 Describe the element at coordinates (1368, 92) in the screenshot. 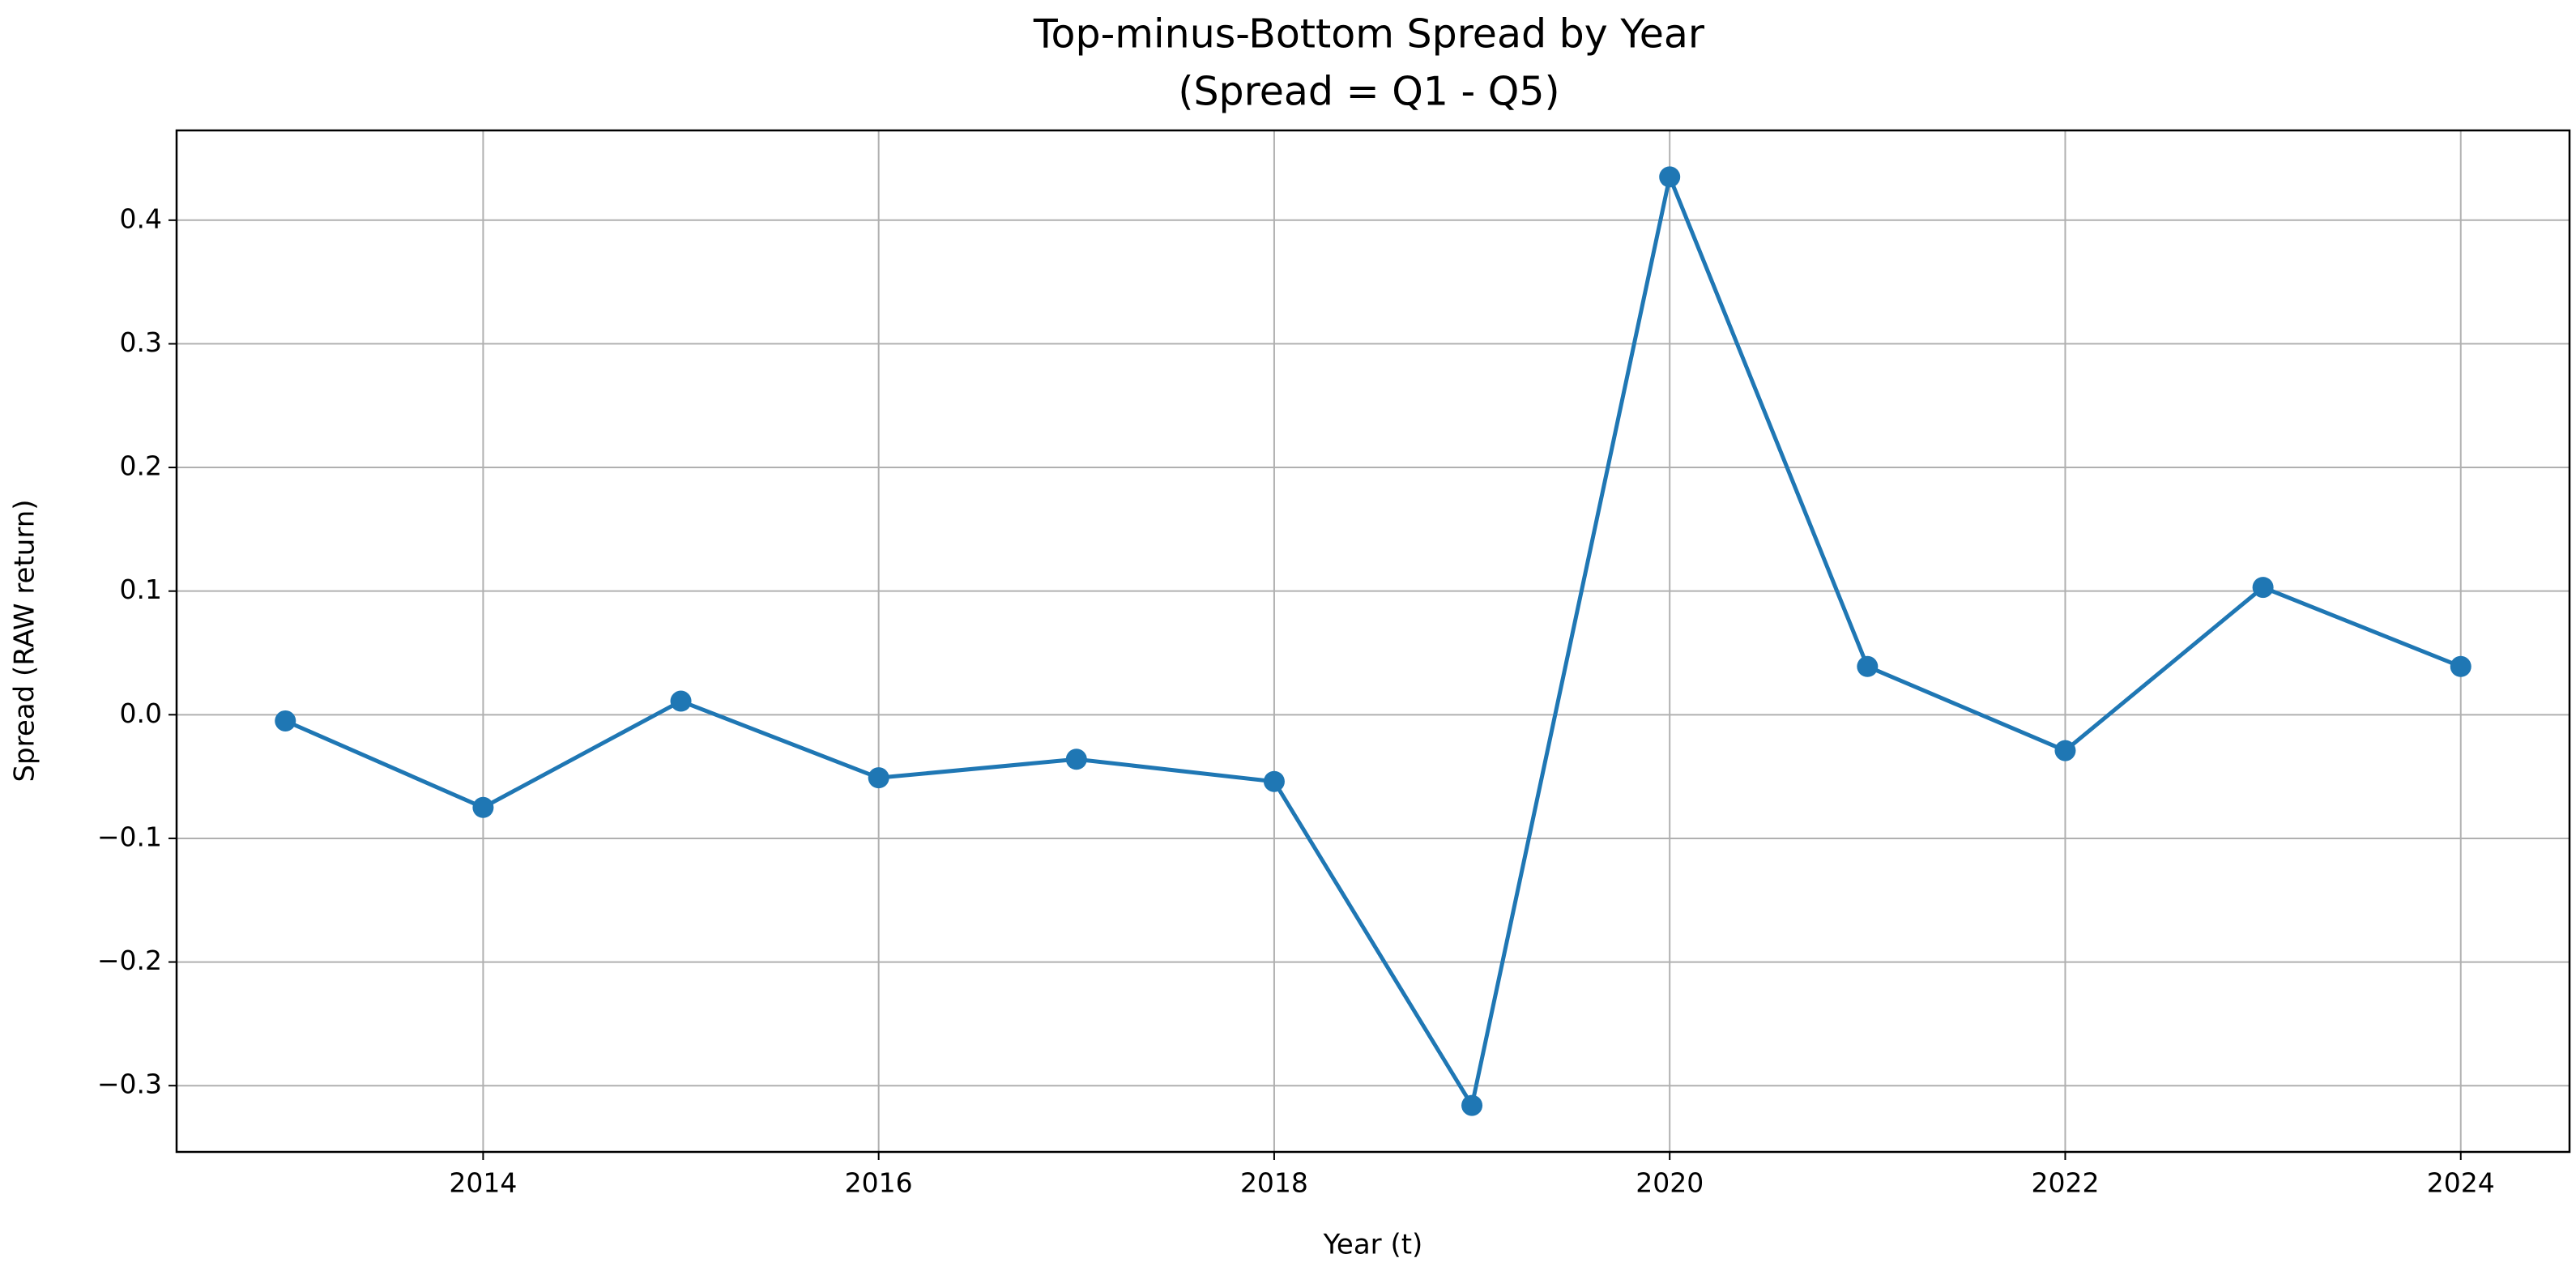

I see `chart-subtitle: (Spread = Q1 - Q5)` at that location.